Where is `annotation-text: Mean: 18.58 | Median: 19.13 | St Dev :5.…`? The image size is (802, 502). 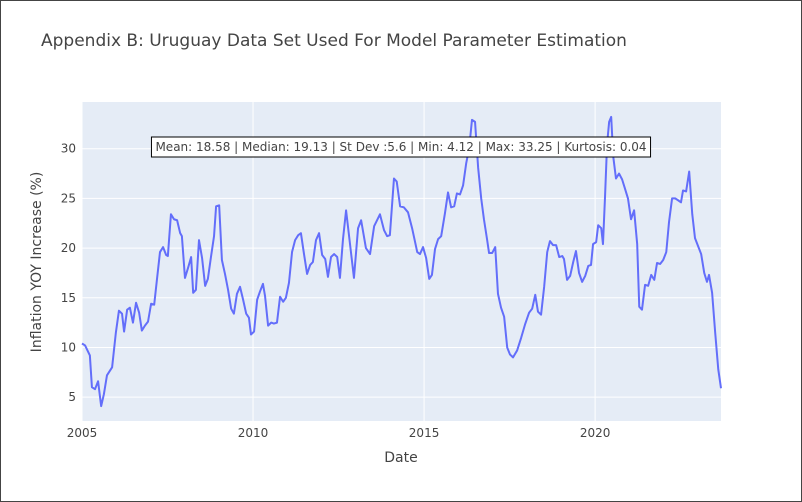
annotation-text: Mean: 18.58 | Median: 19.13 | St Dev :5.… is located at coordinates (400, 147).